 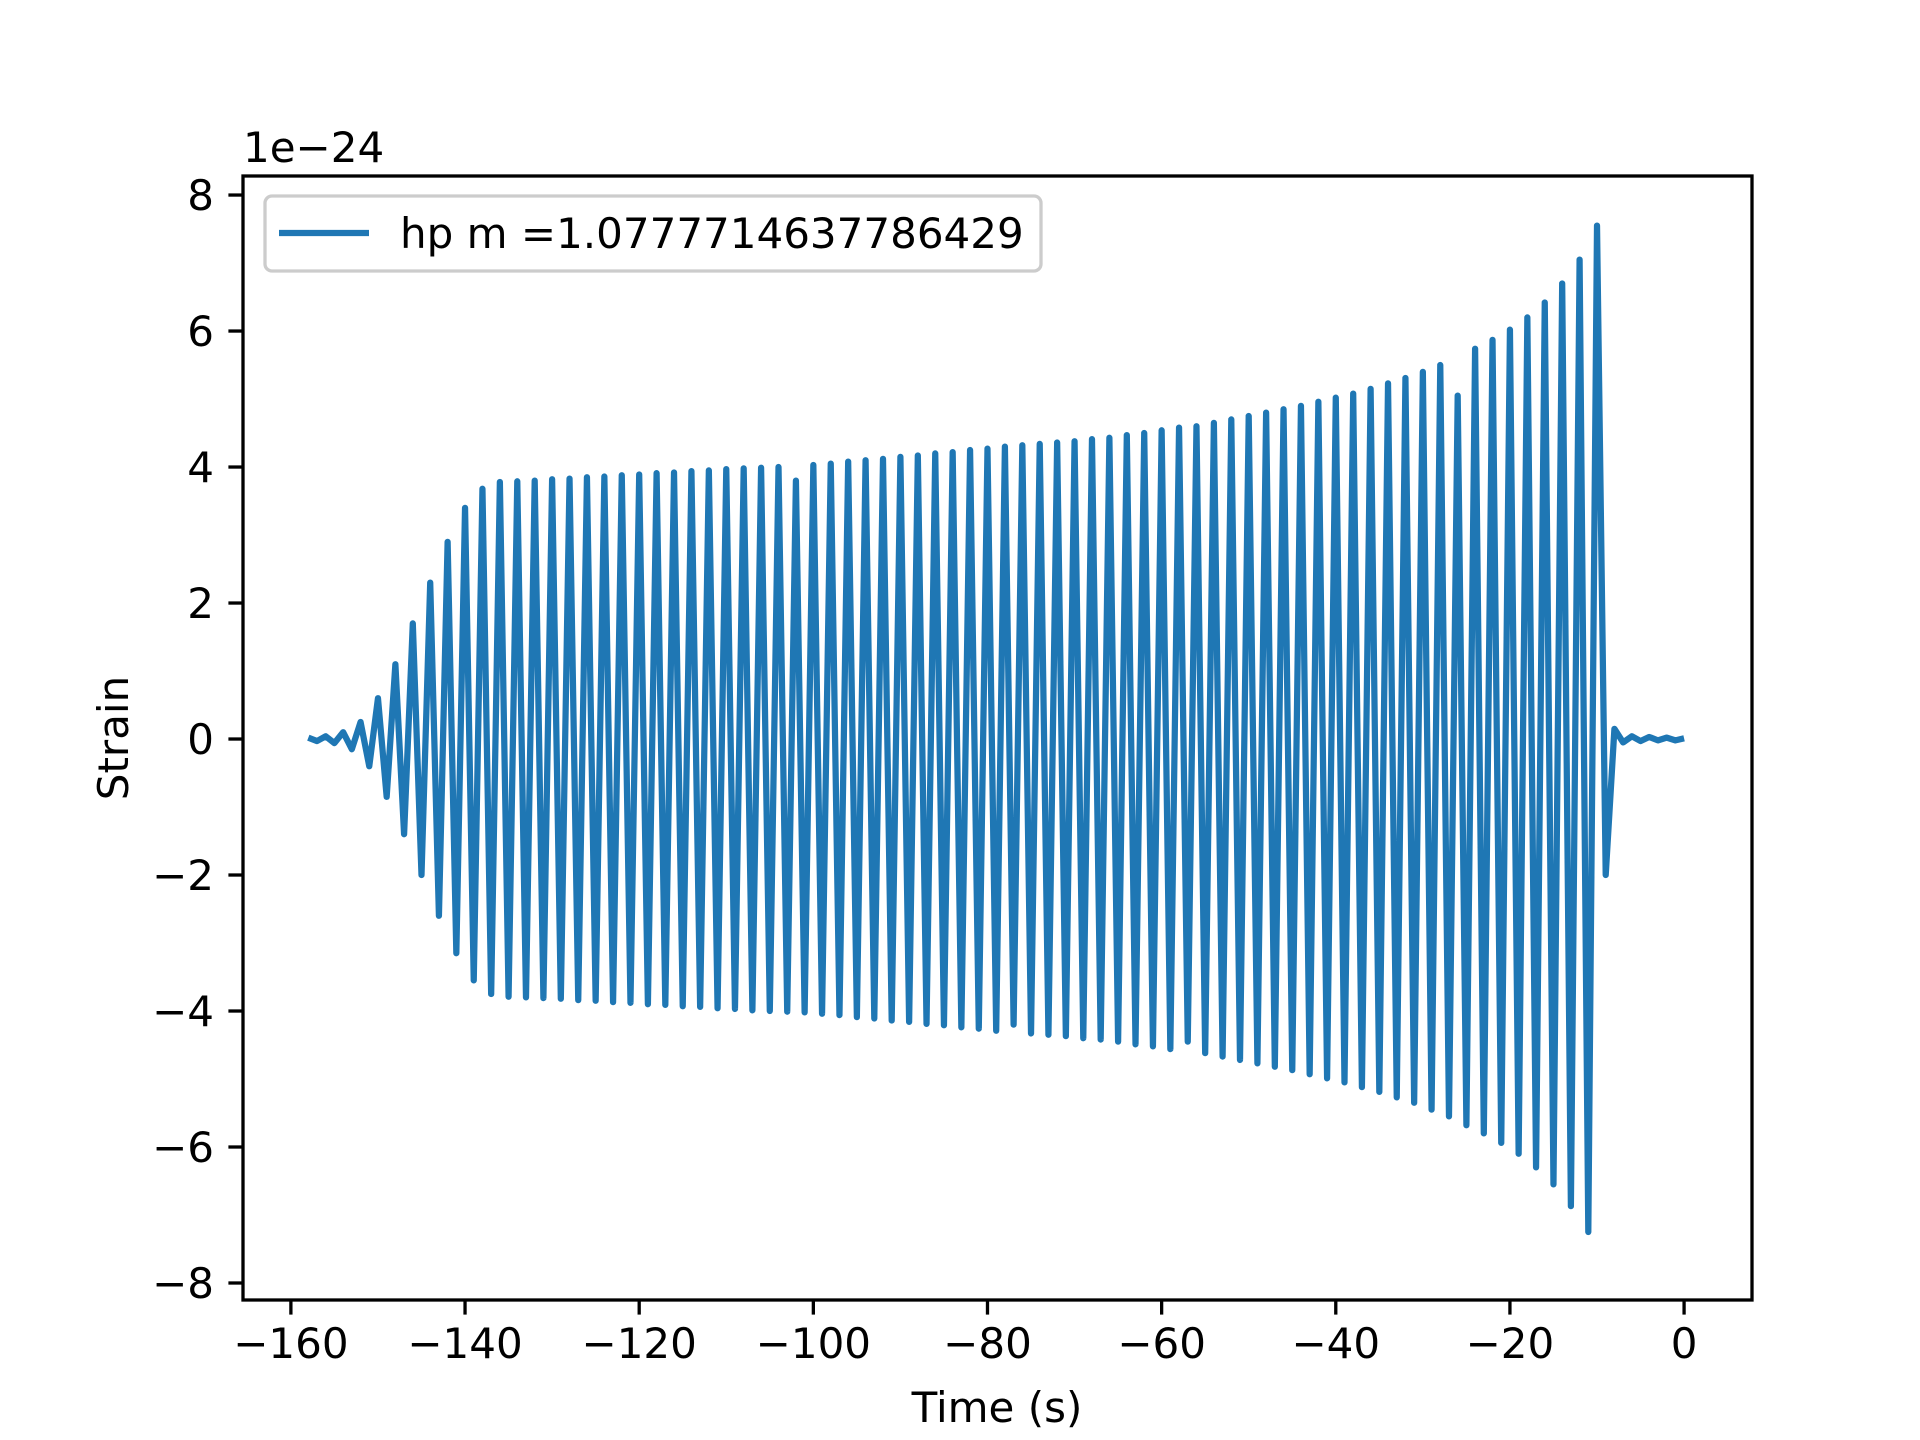 What do you see at coordinates (639, 1343) in the screenshot?
I see `x-tick-label: −120` at bounding box center [639, 1343].